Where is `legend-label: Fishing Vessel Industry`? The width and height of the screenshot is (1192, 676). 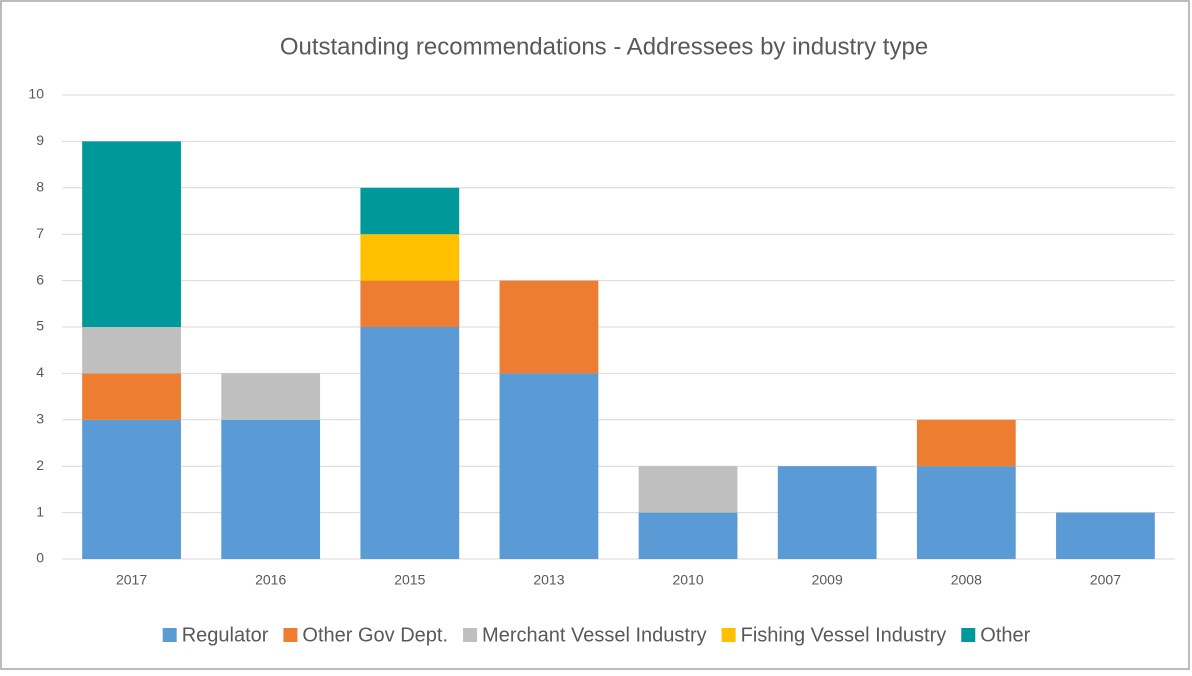
legend-label: Fishing Vessel Industry is located at coordinates (844, 635).